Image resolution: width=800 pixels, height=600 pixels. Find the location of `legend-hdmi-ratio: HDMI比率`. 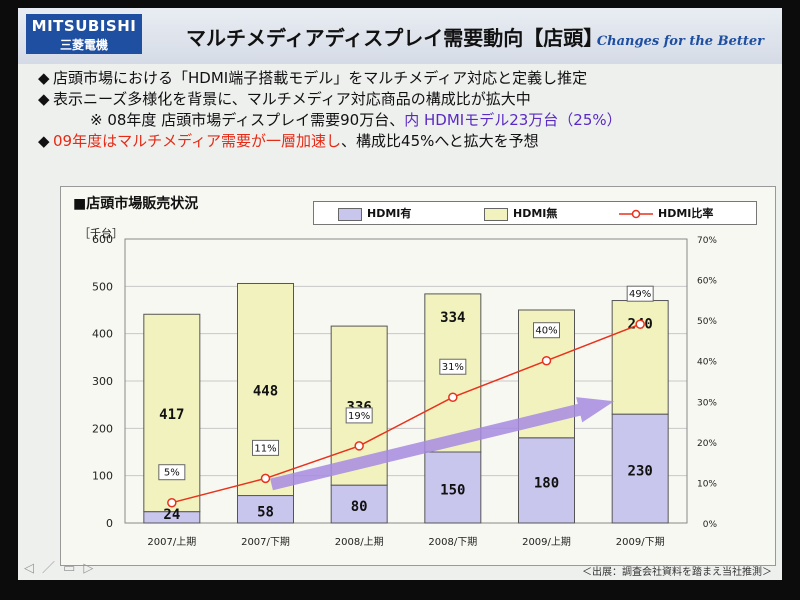

legend-hdmi-ratio: HDMI比率 is located at coordinates (665, 213).